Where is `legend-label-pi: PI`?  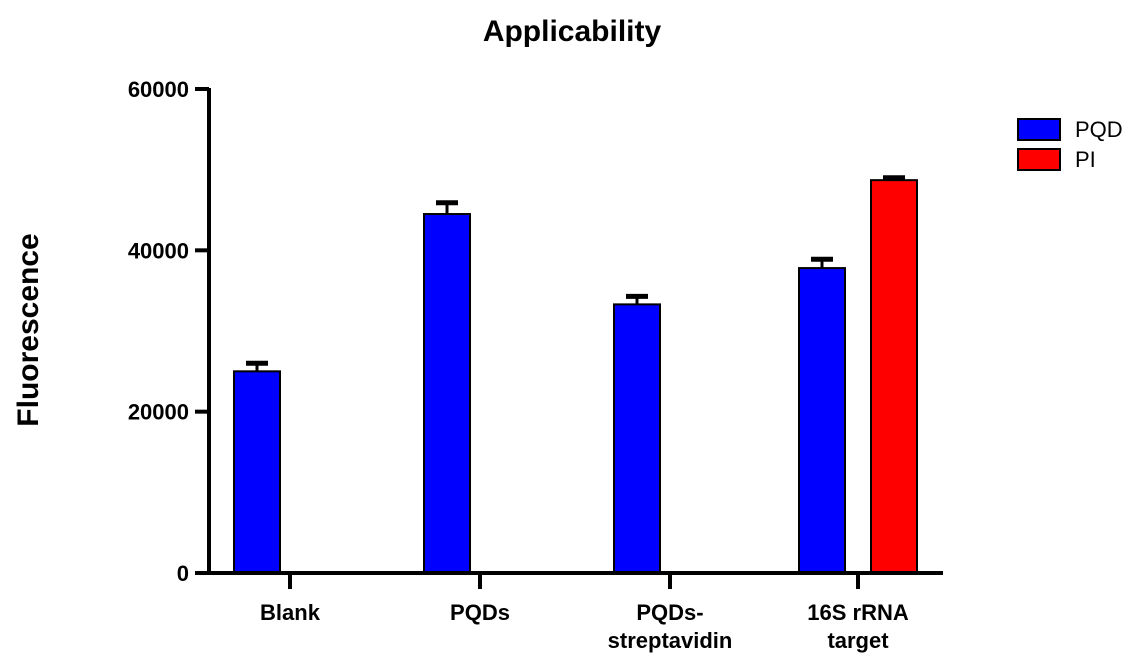
legend-label-pi: PI is located at coordinates (1085, 159).